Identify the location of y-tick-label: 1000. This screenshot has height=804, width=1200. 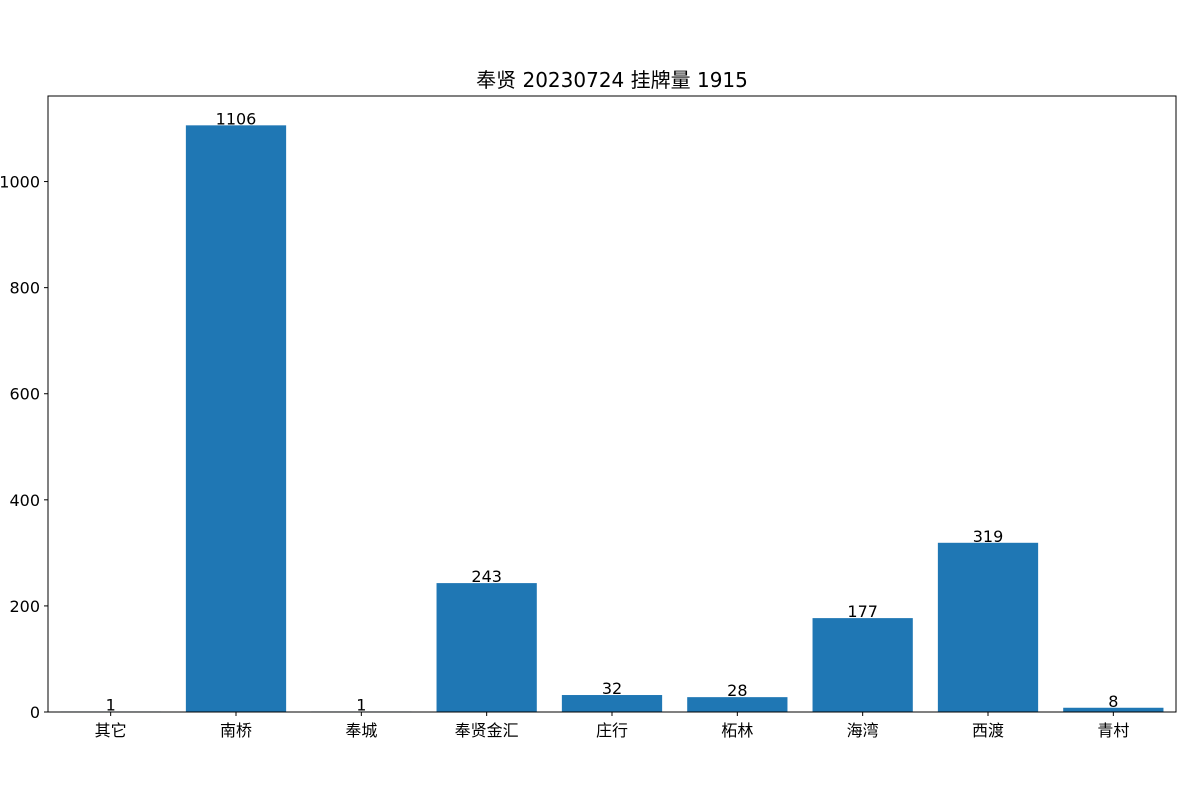
(20, 182).